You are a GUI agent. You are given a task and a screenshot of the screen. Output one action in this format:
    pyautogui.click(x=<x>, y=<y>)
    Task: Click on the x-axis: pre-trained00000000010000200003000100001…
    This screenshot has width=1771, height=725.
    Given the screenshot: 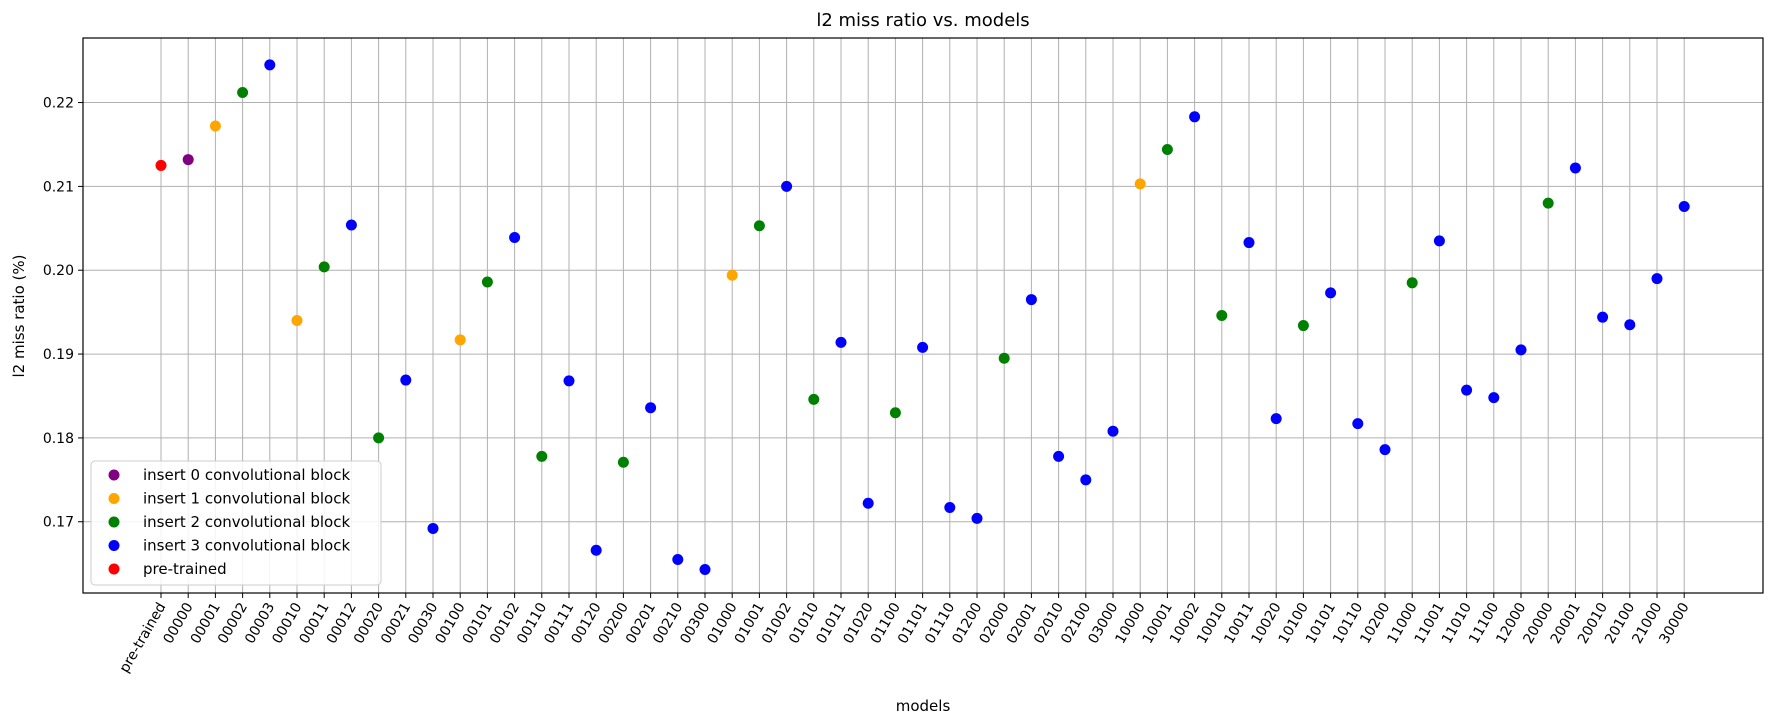 What is the action you would take?
    pyautogui.click(x=905, y=634)
    